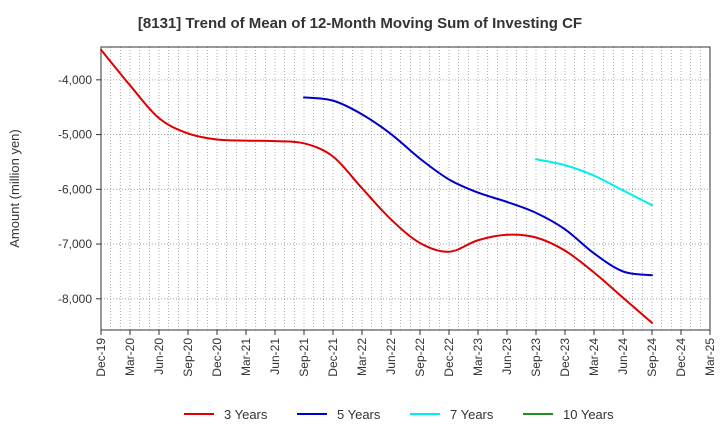 The width and height of the screenshot is (720, 440). Describe the element at coordinates (588, 414) in the screenshot. I see `legend-label-10-years: 10 Years` at that location.